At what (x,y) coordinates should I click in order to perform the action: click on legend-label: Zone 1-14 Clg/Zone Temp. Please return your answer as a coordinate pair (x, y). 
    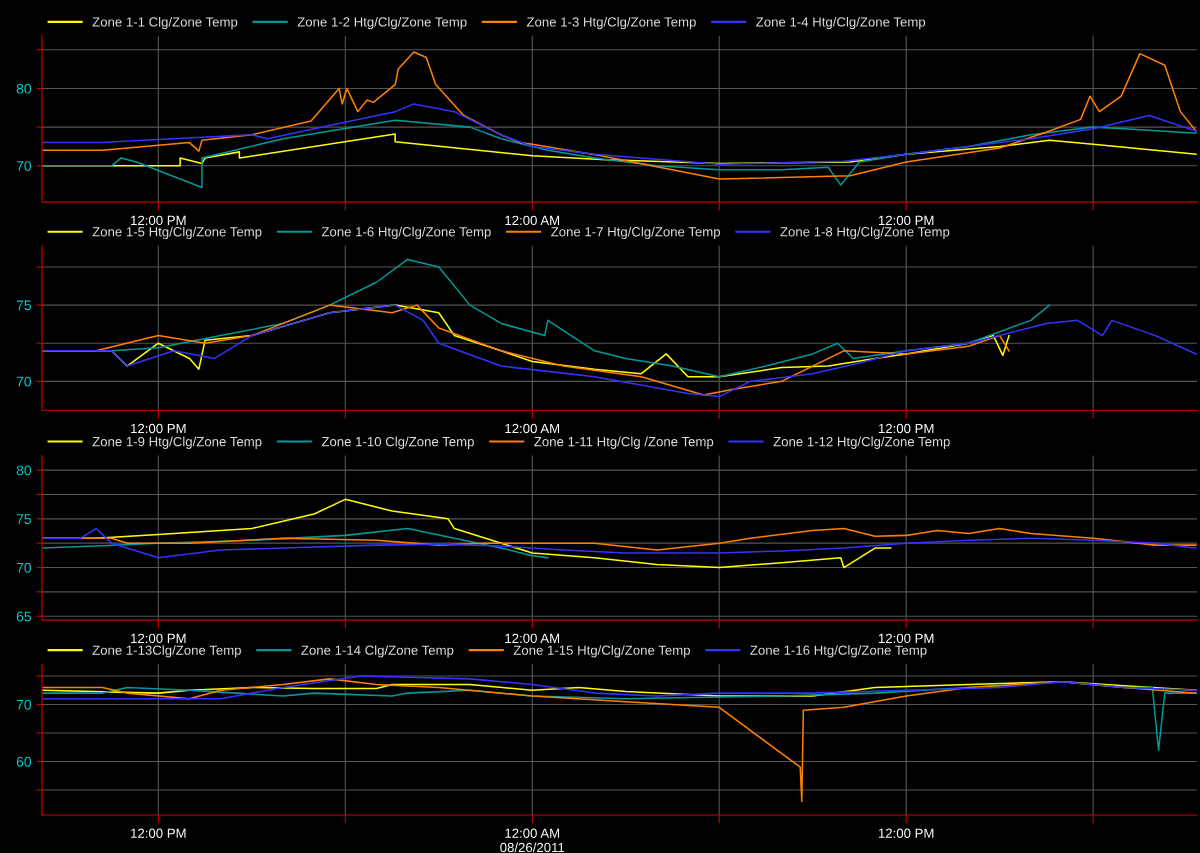
    Looking at the image, I should click on (377, 651).